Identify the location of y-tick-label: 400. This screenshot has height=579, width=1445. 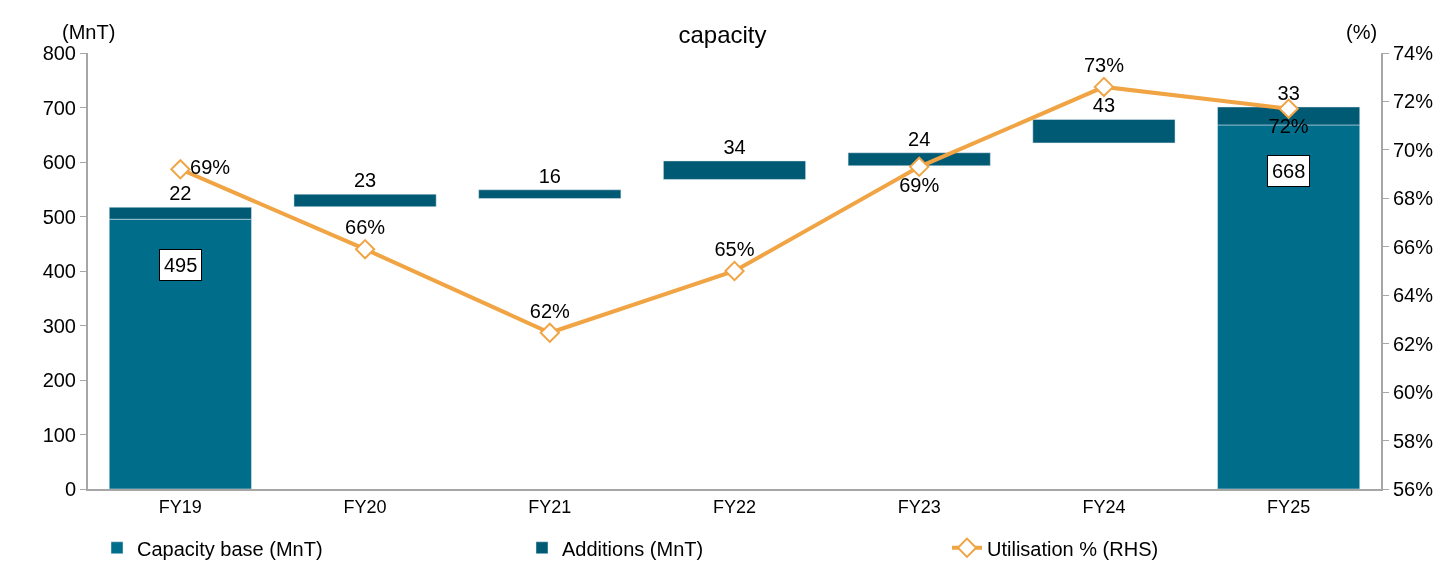
(59, 271).